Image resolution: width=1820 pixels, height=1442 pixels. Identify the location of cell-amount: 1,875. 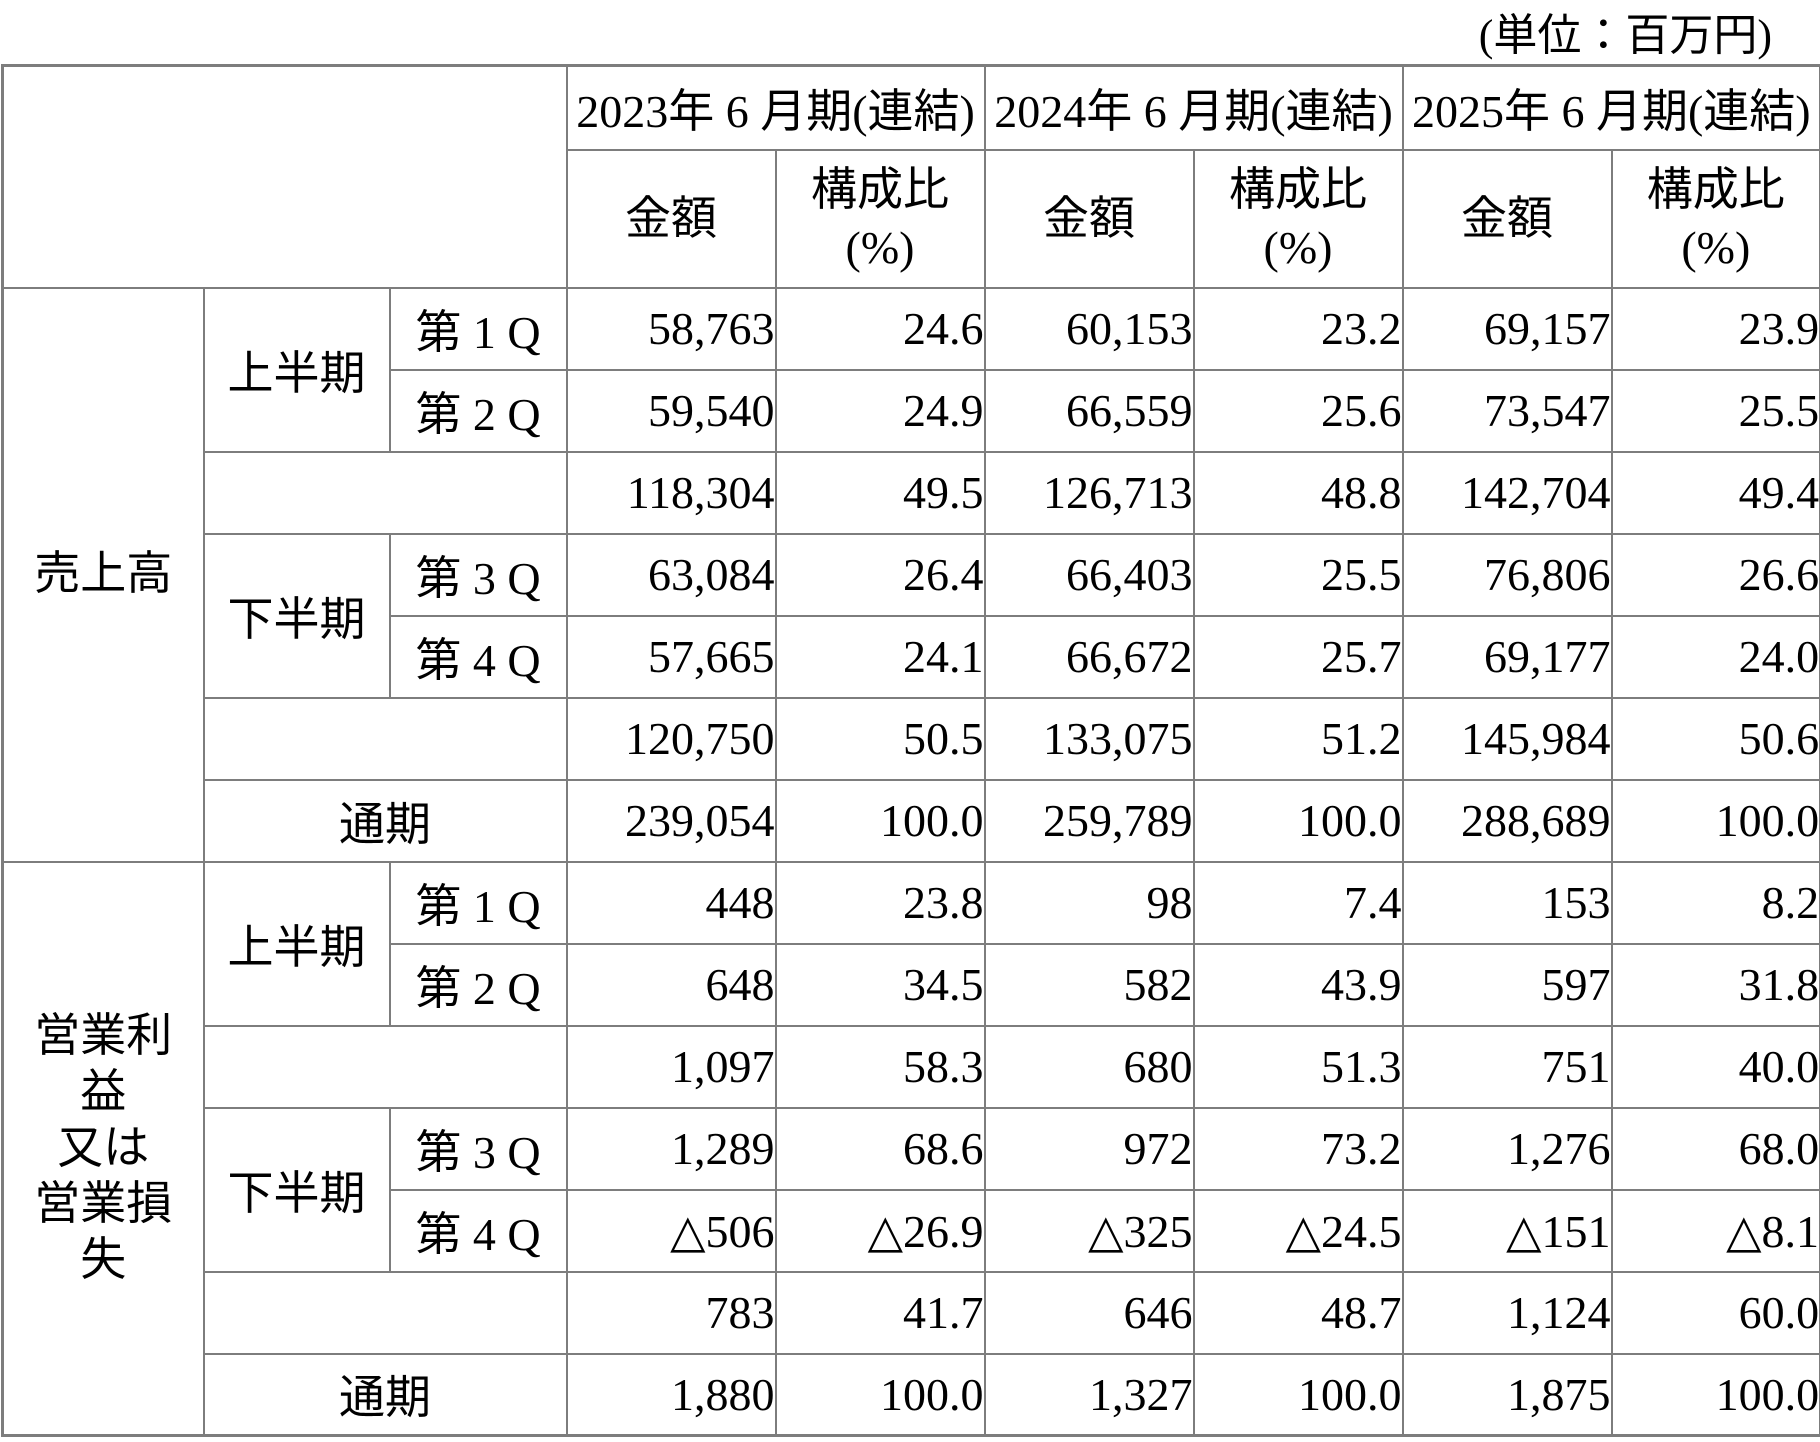
(1507, 1394).